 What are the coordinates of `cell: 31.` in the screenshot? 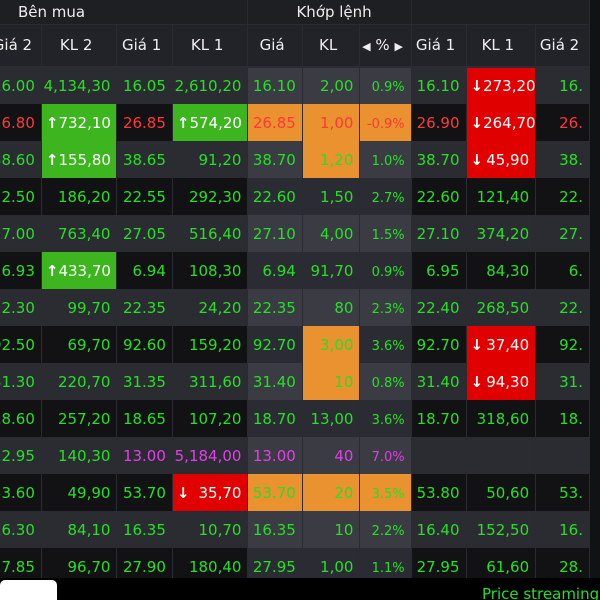 It's located at (562, 381).